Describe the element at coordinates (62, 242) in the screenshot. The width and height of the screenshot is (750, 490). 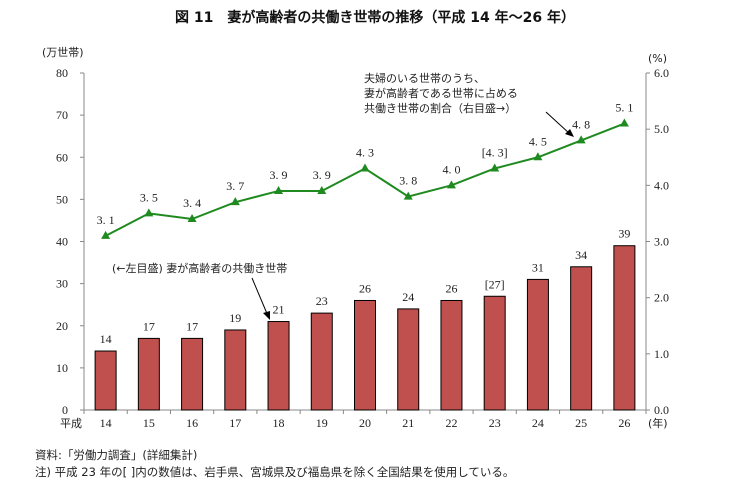
I see `left-tick-label: 40` at that location.